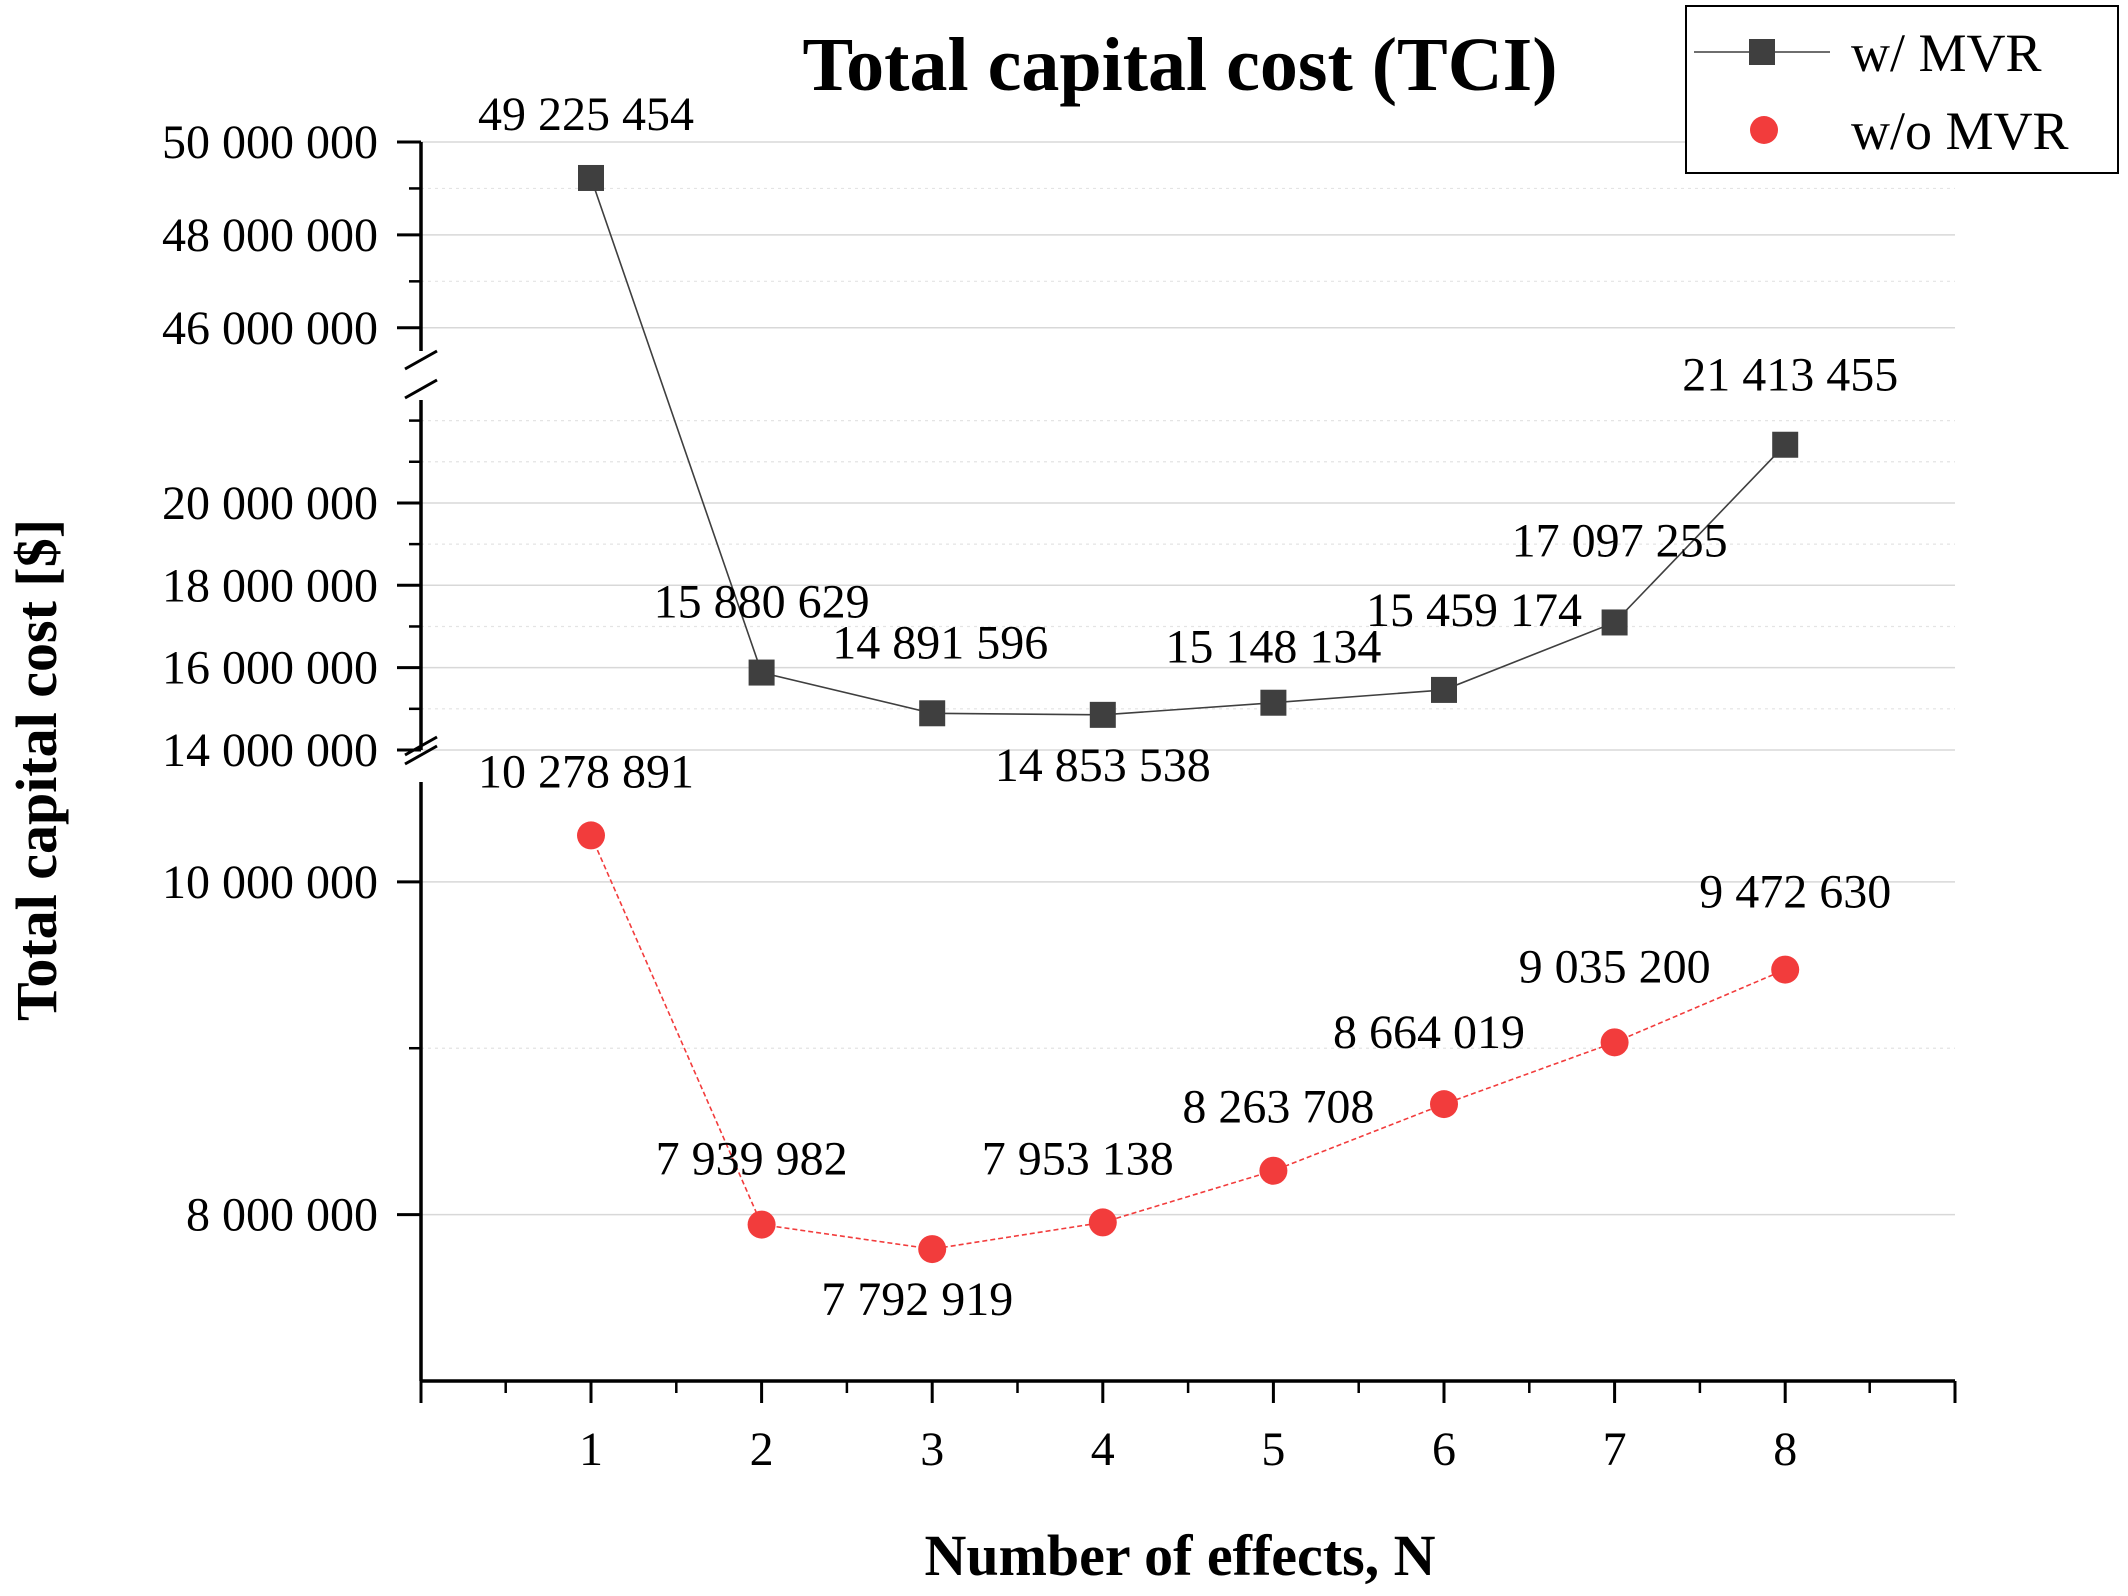 The image size is (2128, 1596). I want to click on x-tick-label: 4, so click(1103, 1449).